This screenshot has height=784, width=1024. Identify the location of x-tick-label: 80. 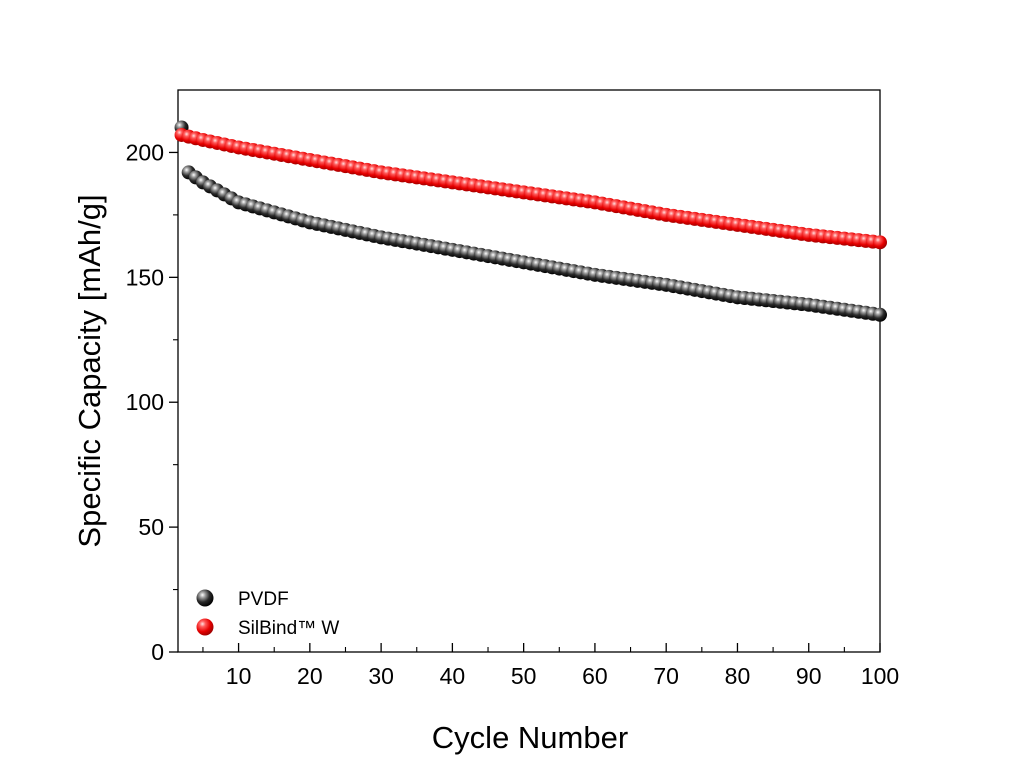
(738, 676).